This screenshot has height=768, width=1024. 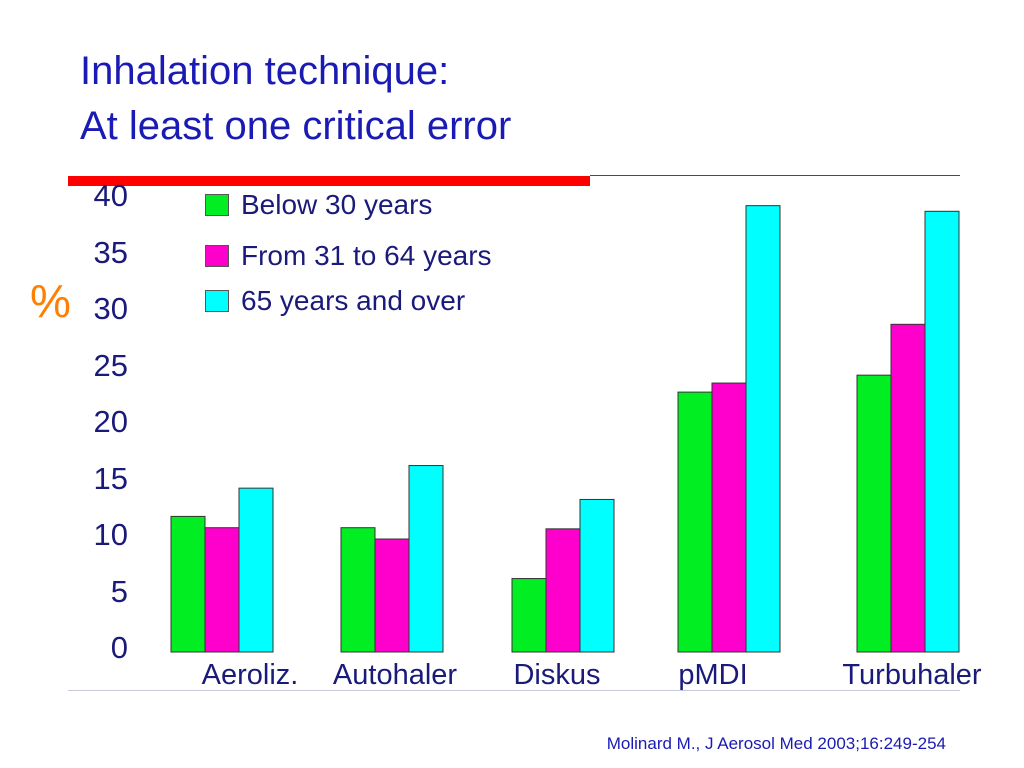 What do you see at coordinates (119, 647) in the screenshot?
I see `y-tick-label: 0` at bounding box center [119, 647].